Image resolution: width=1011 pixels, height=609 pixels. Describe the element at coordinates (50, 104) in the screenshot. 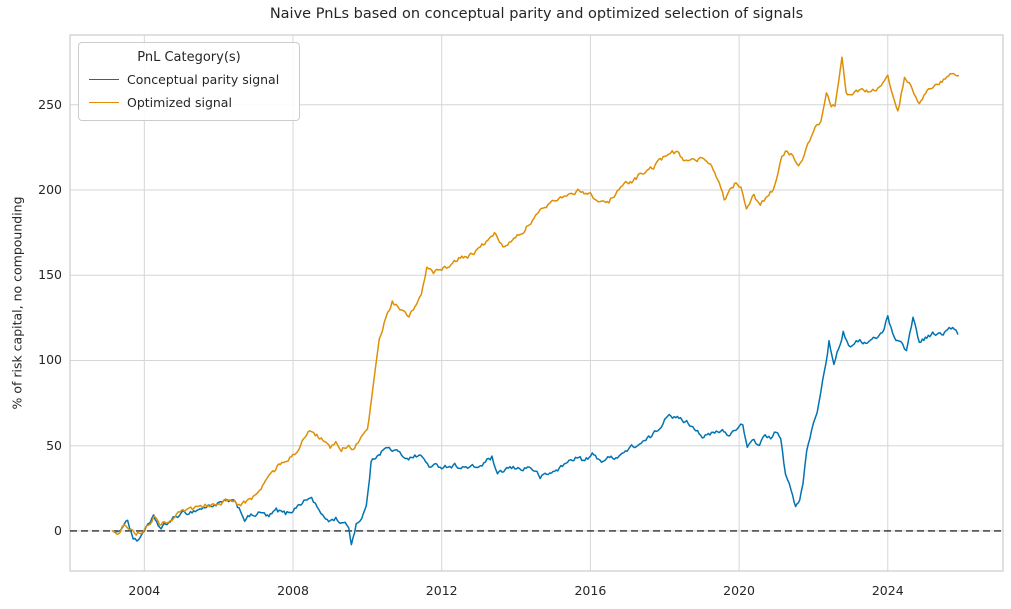

I see `y-tick-label: 250` at that location.